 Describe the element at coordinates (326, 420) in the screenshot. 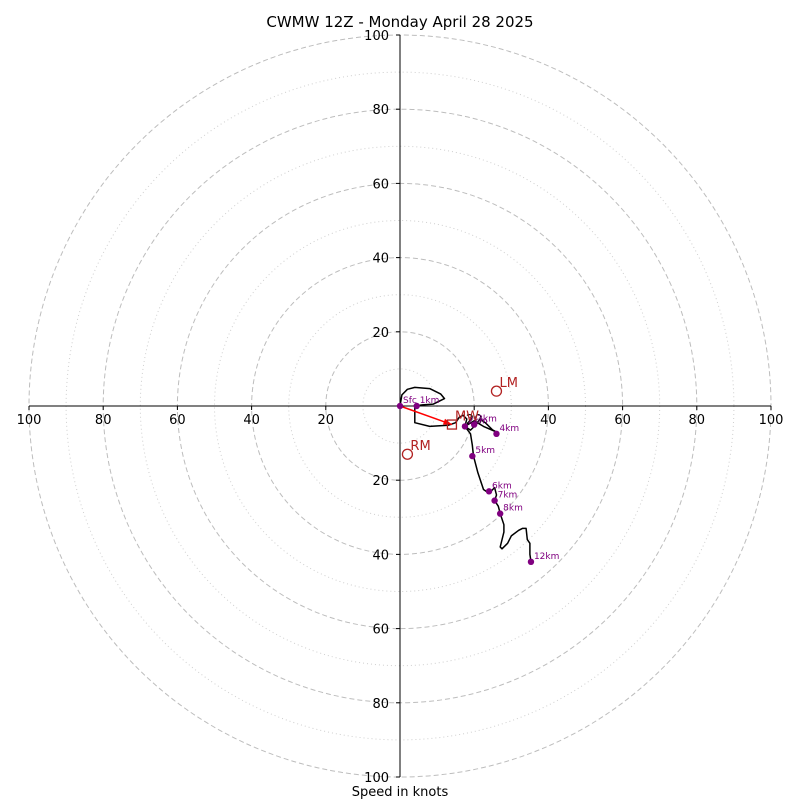

I see `x-tick-label: 20` at that location.